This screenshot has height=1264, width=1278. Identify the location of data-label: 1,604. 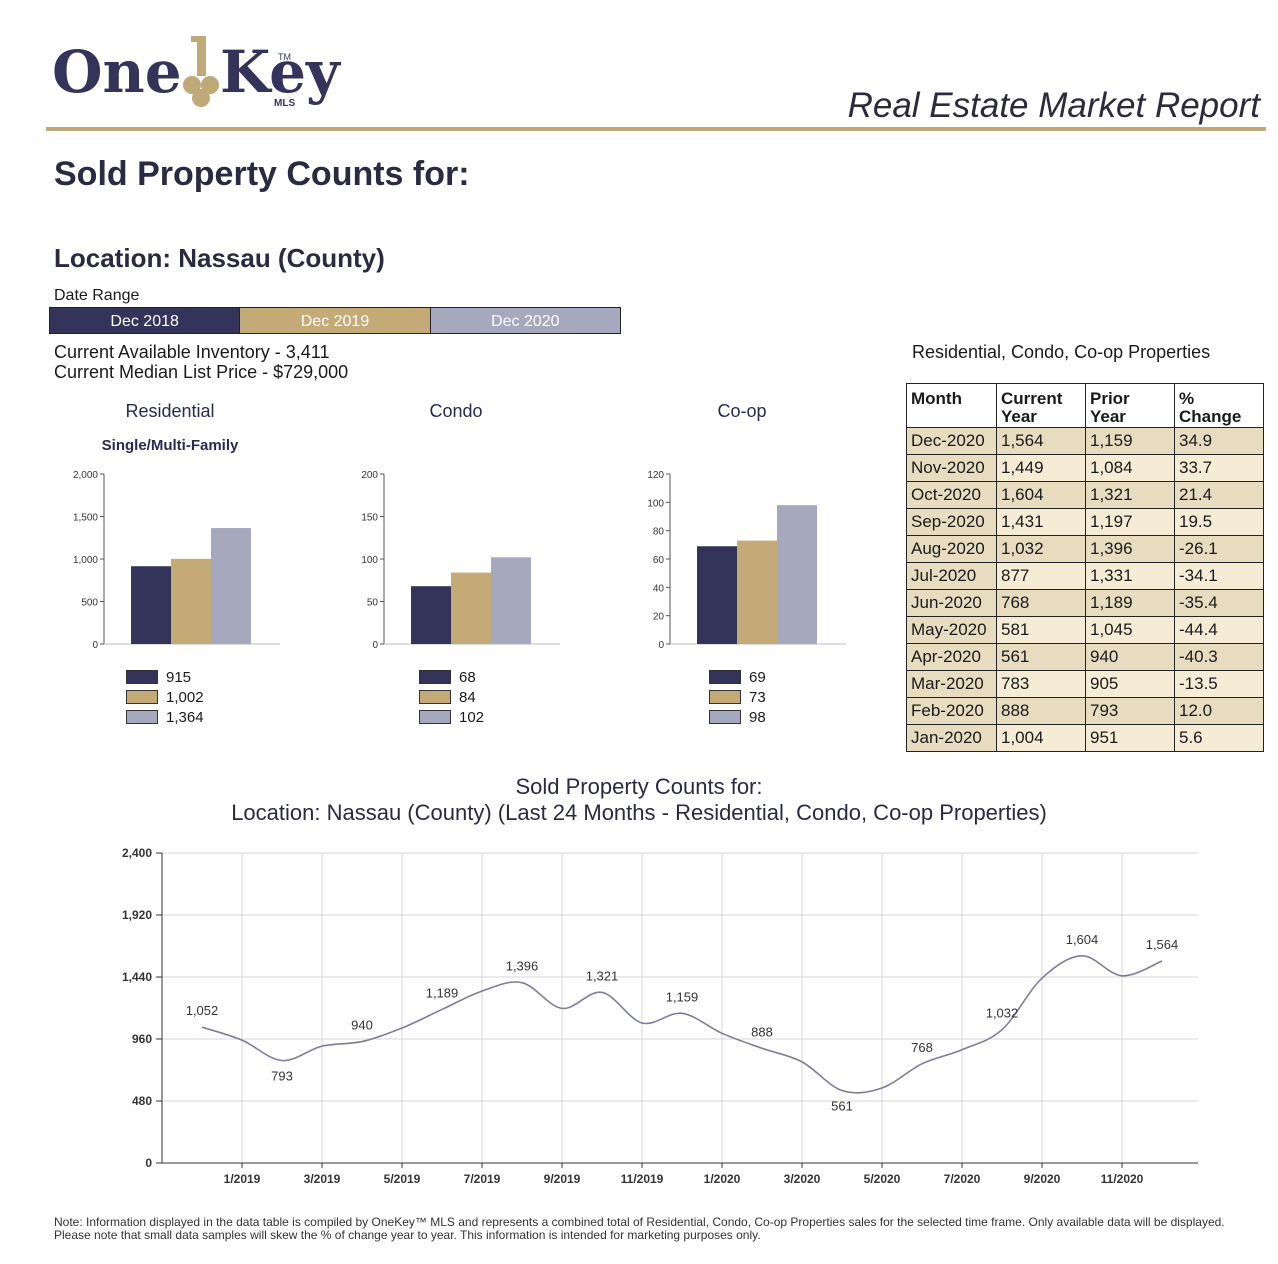
(1082, 939).